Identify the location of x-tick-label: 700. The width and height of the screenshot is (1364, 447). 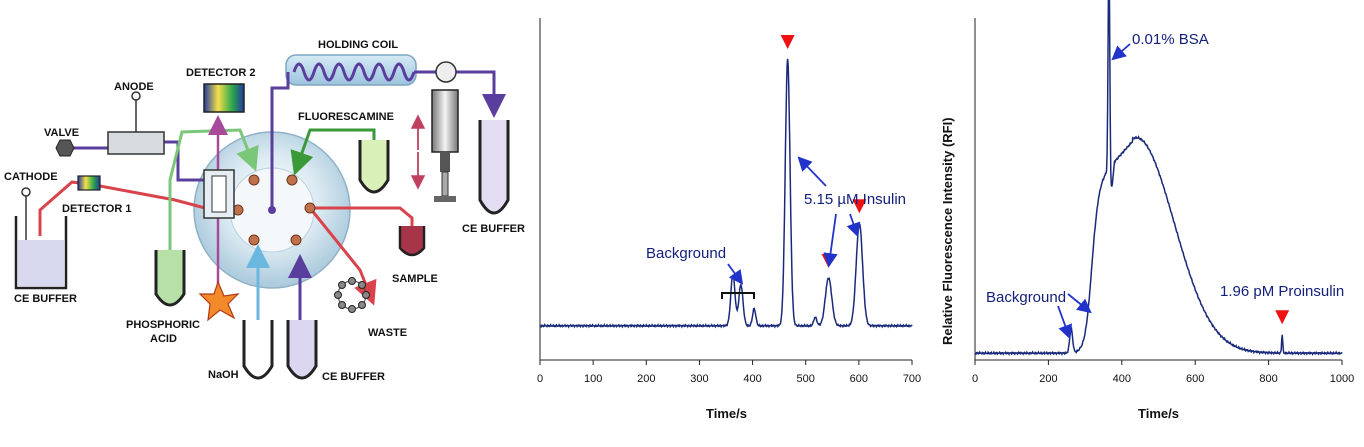
(912, 379).